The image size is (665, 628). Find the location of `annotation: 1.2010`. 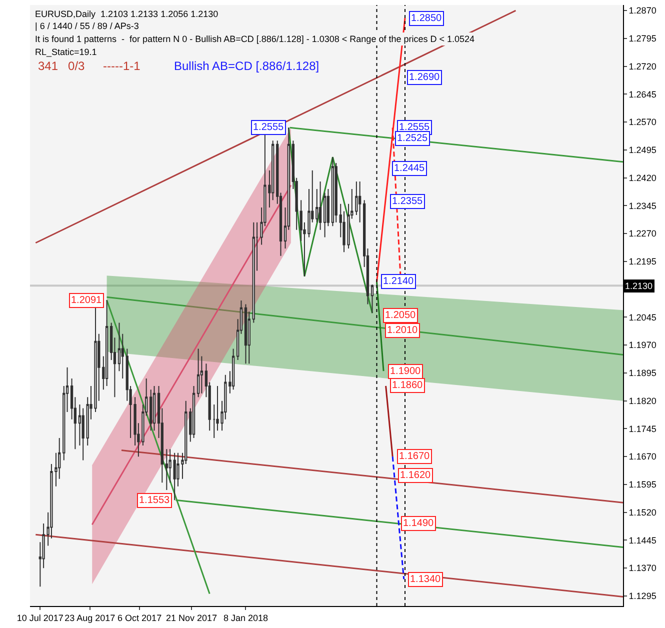

annotation: 1.2010 is located at coordinates (402, 330).